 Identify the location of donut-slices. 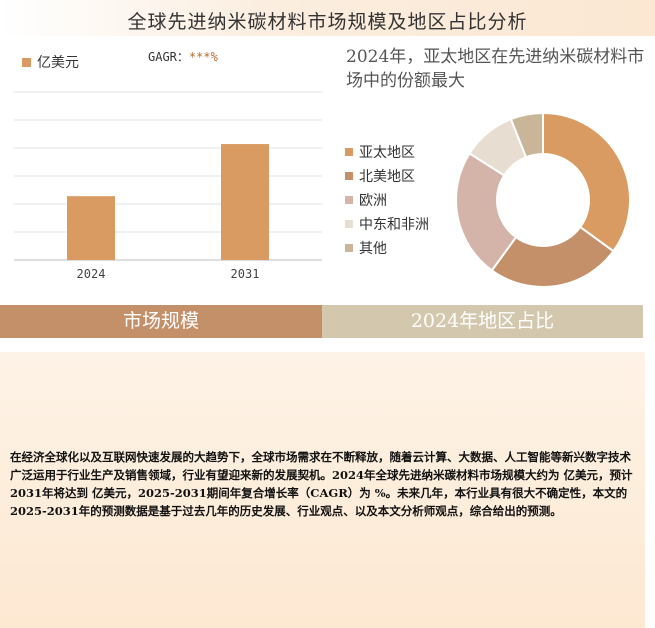
(543, 199).